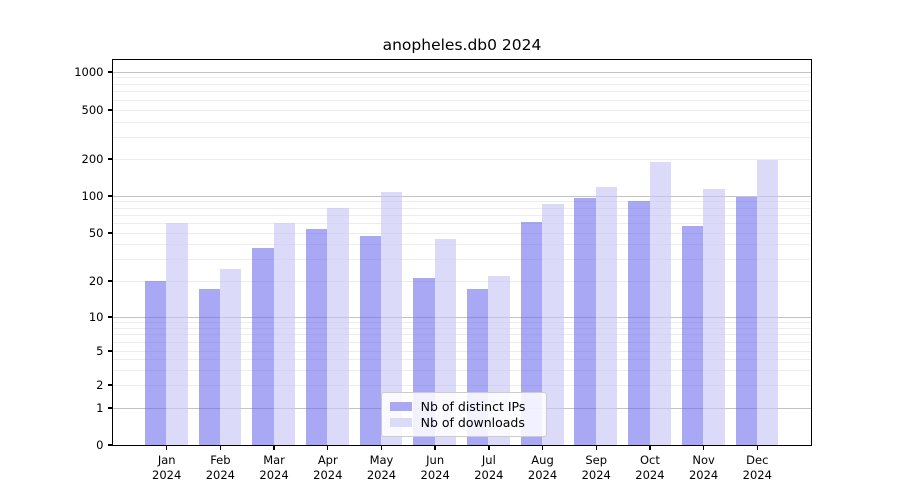 This screenshot has width=900, height=500. I want to click on bar-distinct-ips-sep, so click(585, 321).